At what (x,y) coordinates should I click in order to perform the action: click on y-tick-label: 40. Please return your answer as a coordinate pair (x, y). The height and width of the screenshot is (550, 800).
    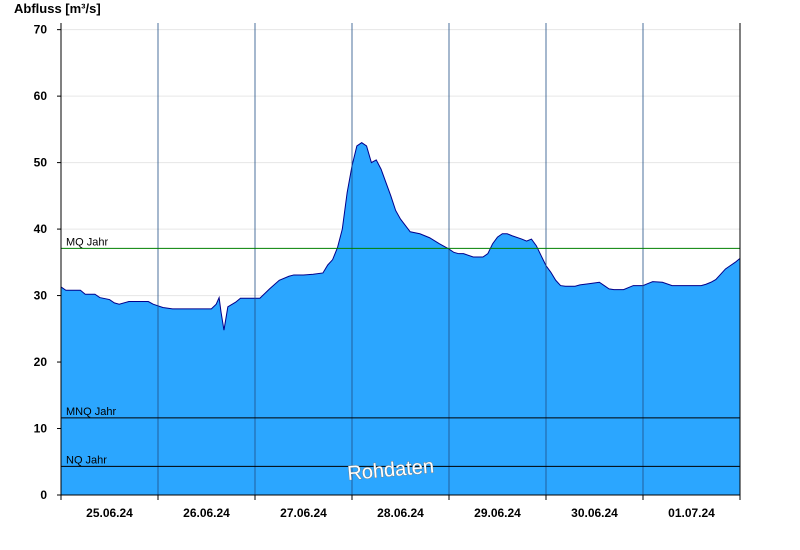
    Looking at the image, I should click on (41, 229).